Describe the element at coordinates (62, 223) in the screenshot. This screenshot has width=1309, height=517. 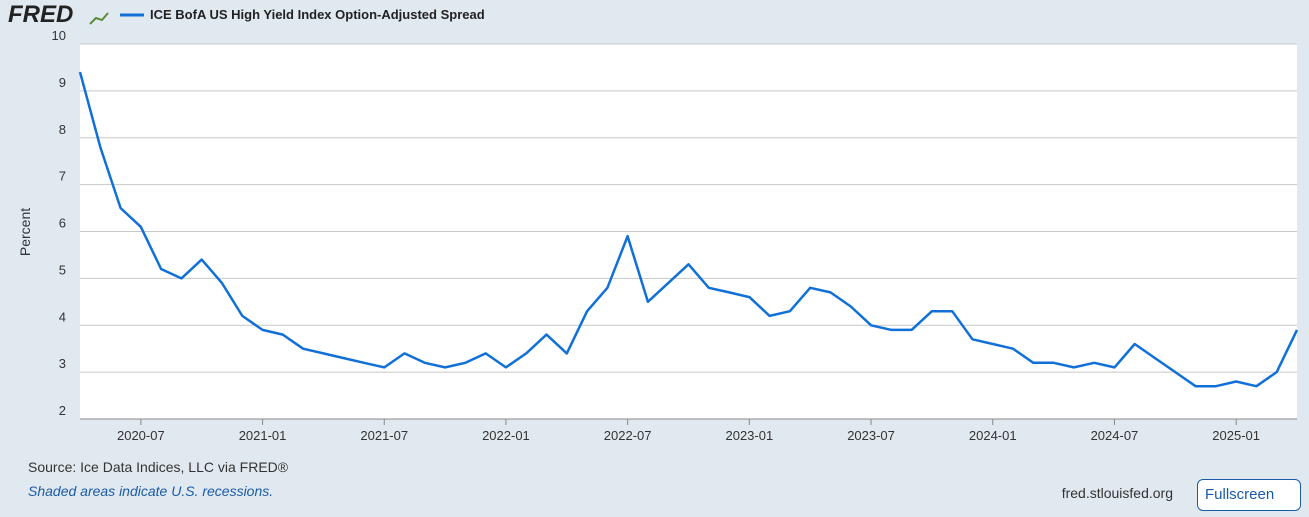
I see `y-tick-label: 6` at that location.